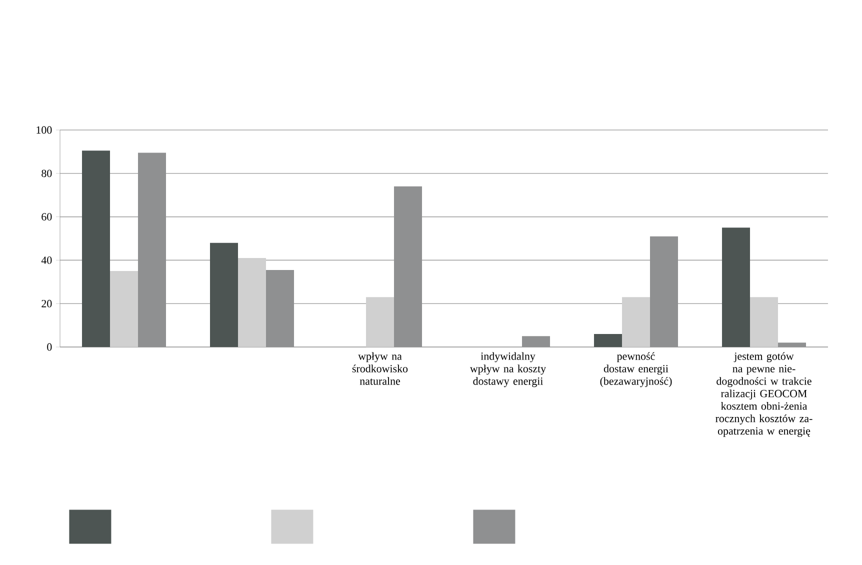 Image resolution: width=862 pixels, height=565 pixels. What do you see at coordinates (46, 260) in the screenshot?
I see `y-tick-label: 40` at bounding box center [46, 260].